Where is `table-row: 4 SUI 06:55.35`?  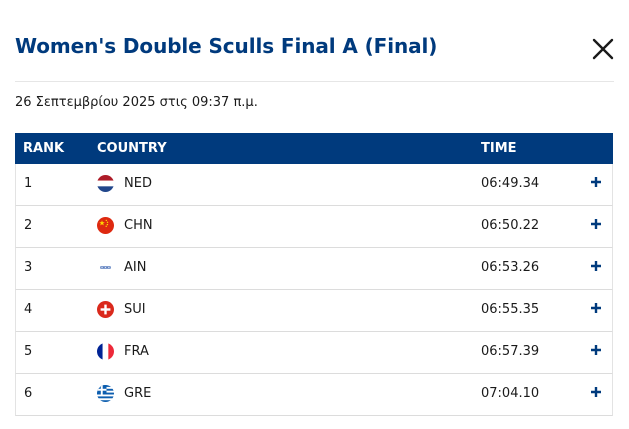
table-row: 4 SUI 06:55.35 is located at coordinates (314, 311).